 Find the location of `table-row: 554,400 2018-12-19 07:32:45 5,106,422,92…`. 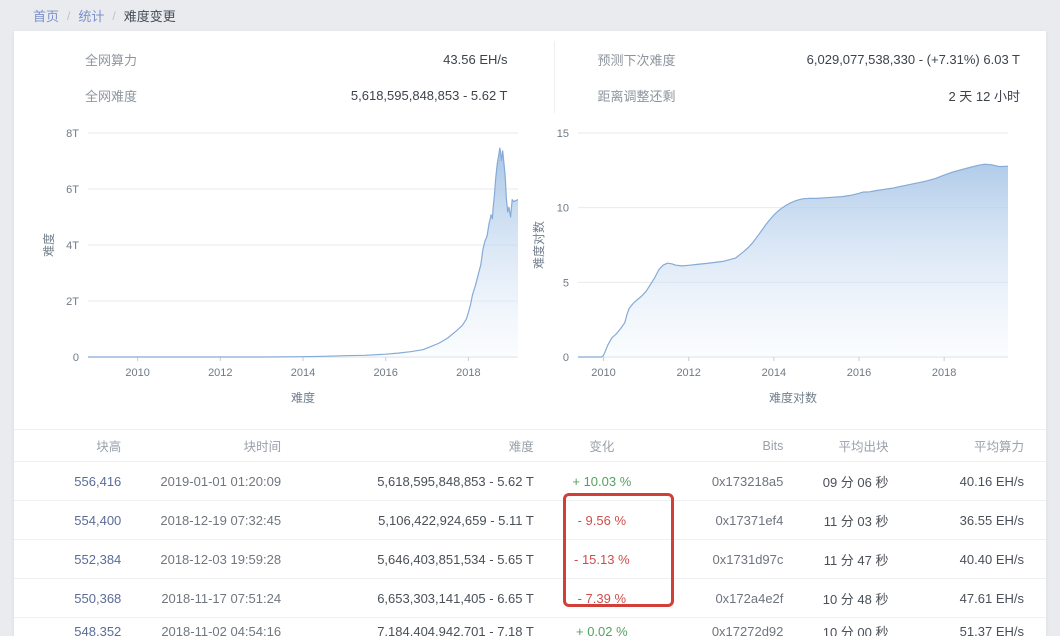

table-row: 554,400 2018-12-19 07:32:45 5,106,422,92… is located at coordinates (530, 520).